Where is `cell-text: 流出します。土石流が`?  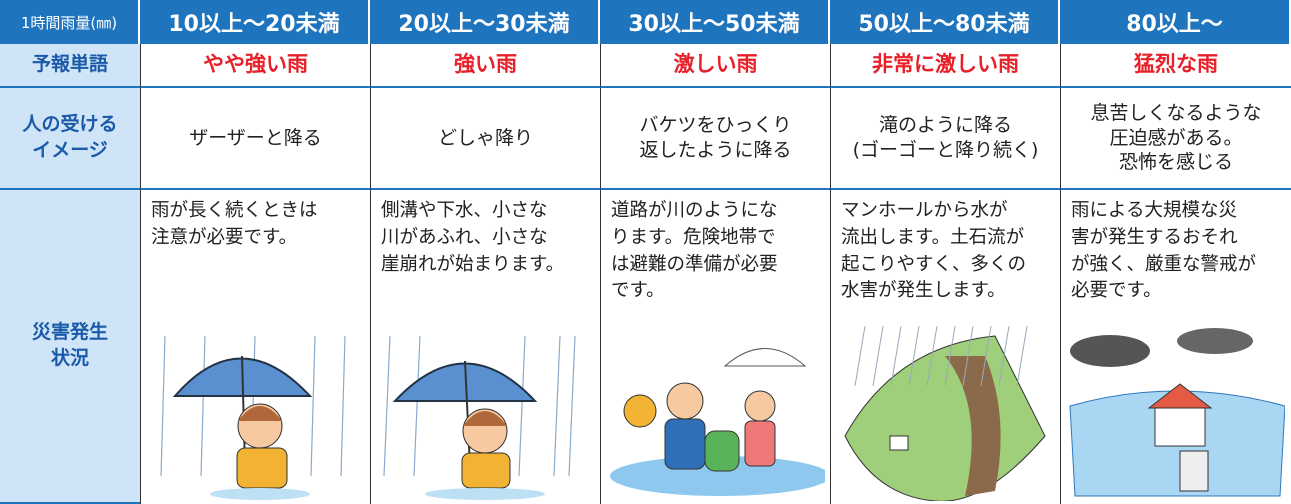 cell-text: 流出します。土石流が is located at coordinates (933, 237).